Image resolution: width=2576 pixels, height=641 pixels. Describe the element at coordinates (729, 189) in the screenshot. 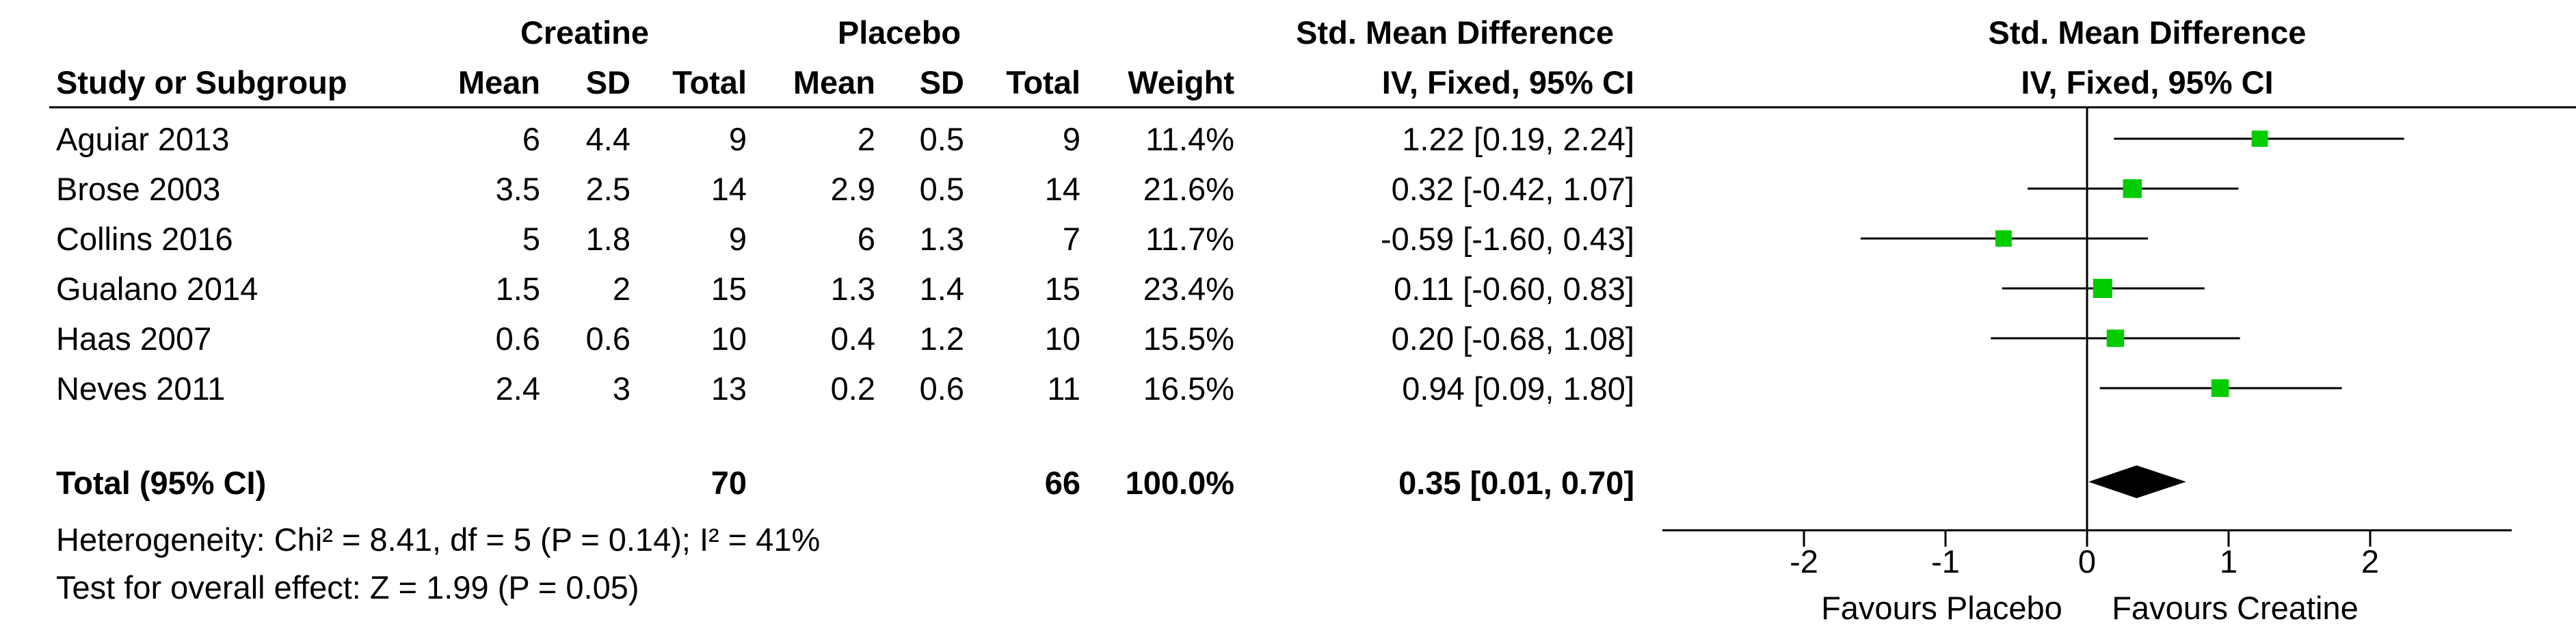

I see `cell-e-total: 14` at that location.